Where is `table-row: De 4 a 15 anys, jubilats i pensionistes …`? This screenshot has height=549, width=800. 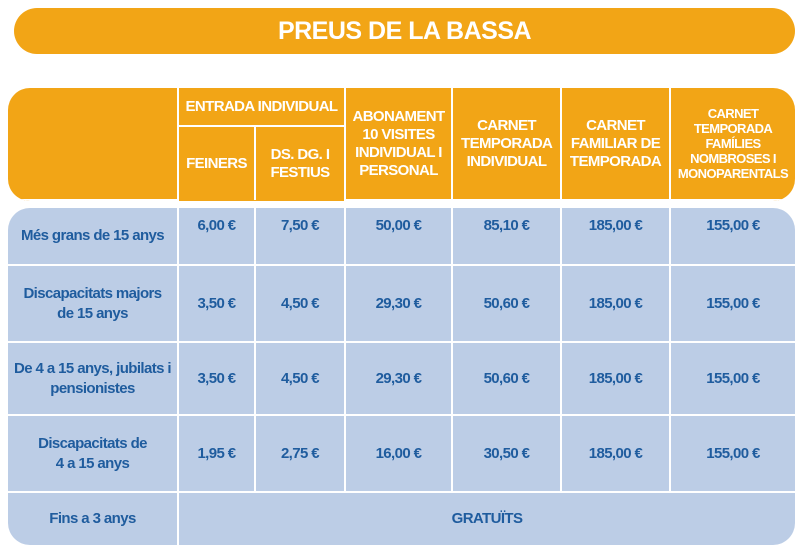 table-row: De 4 a 15 anys, jubilats i pensionistes … is located at coordinates (401, 378).